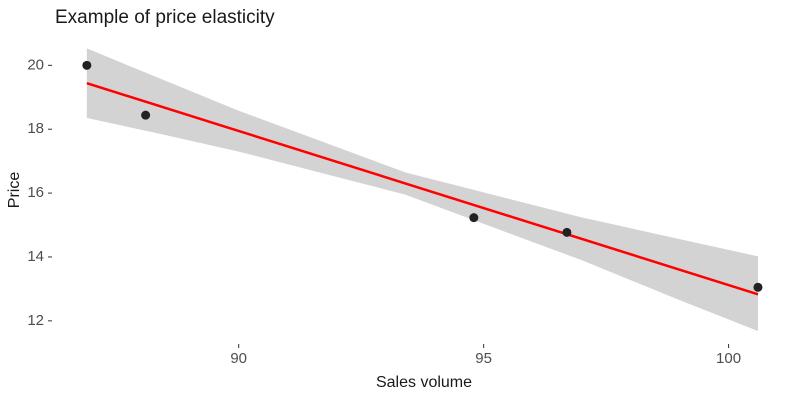 The width and height of the screenshot is (800, 400). I want to click on x-axis-title: Sales volume, so click(424, 382).